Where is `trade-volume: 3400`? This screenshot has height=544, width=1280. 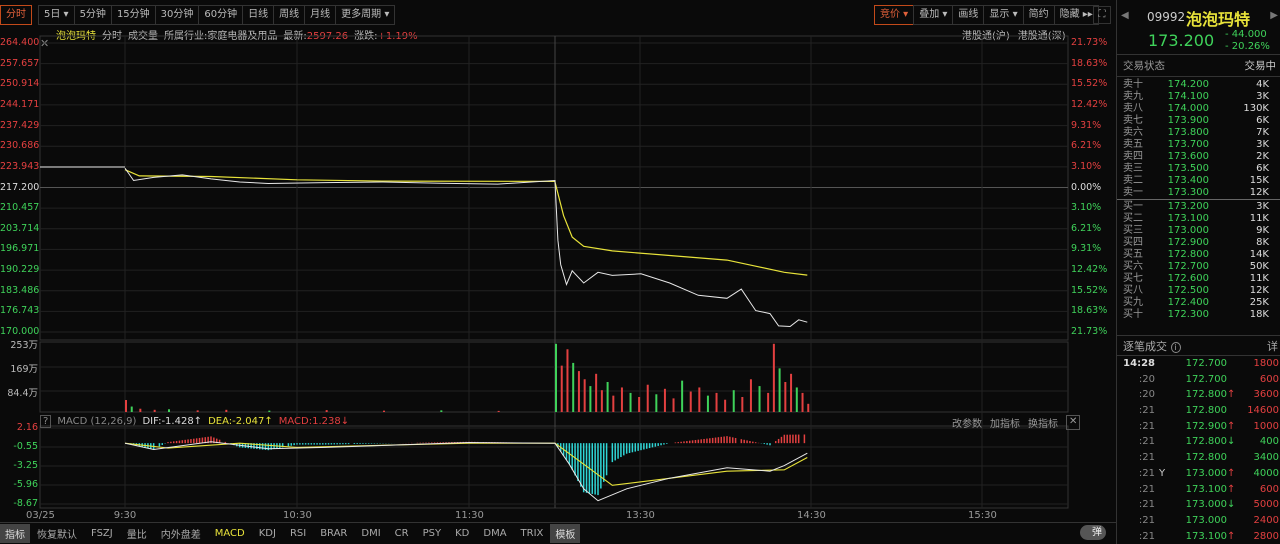 trade-volume: 3400 is located at coordinates (1266, 458).